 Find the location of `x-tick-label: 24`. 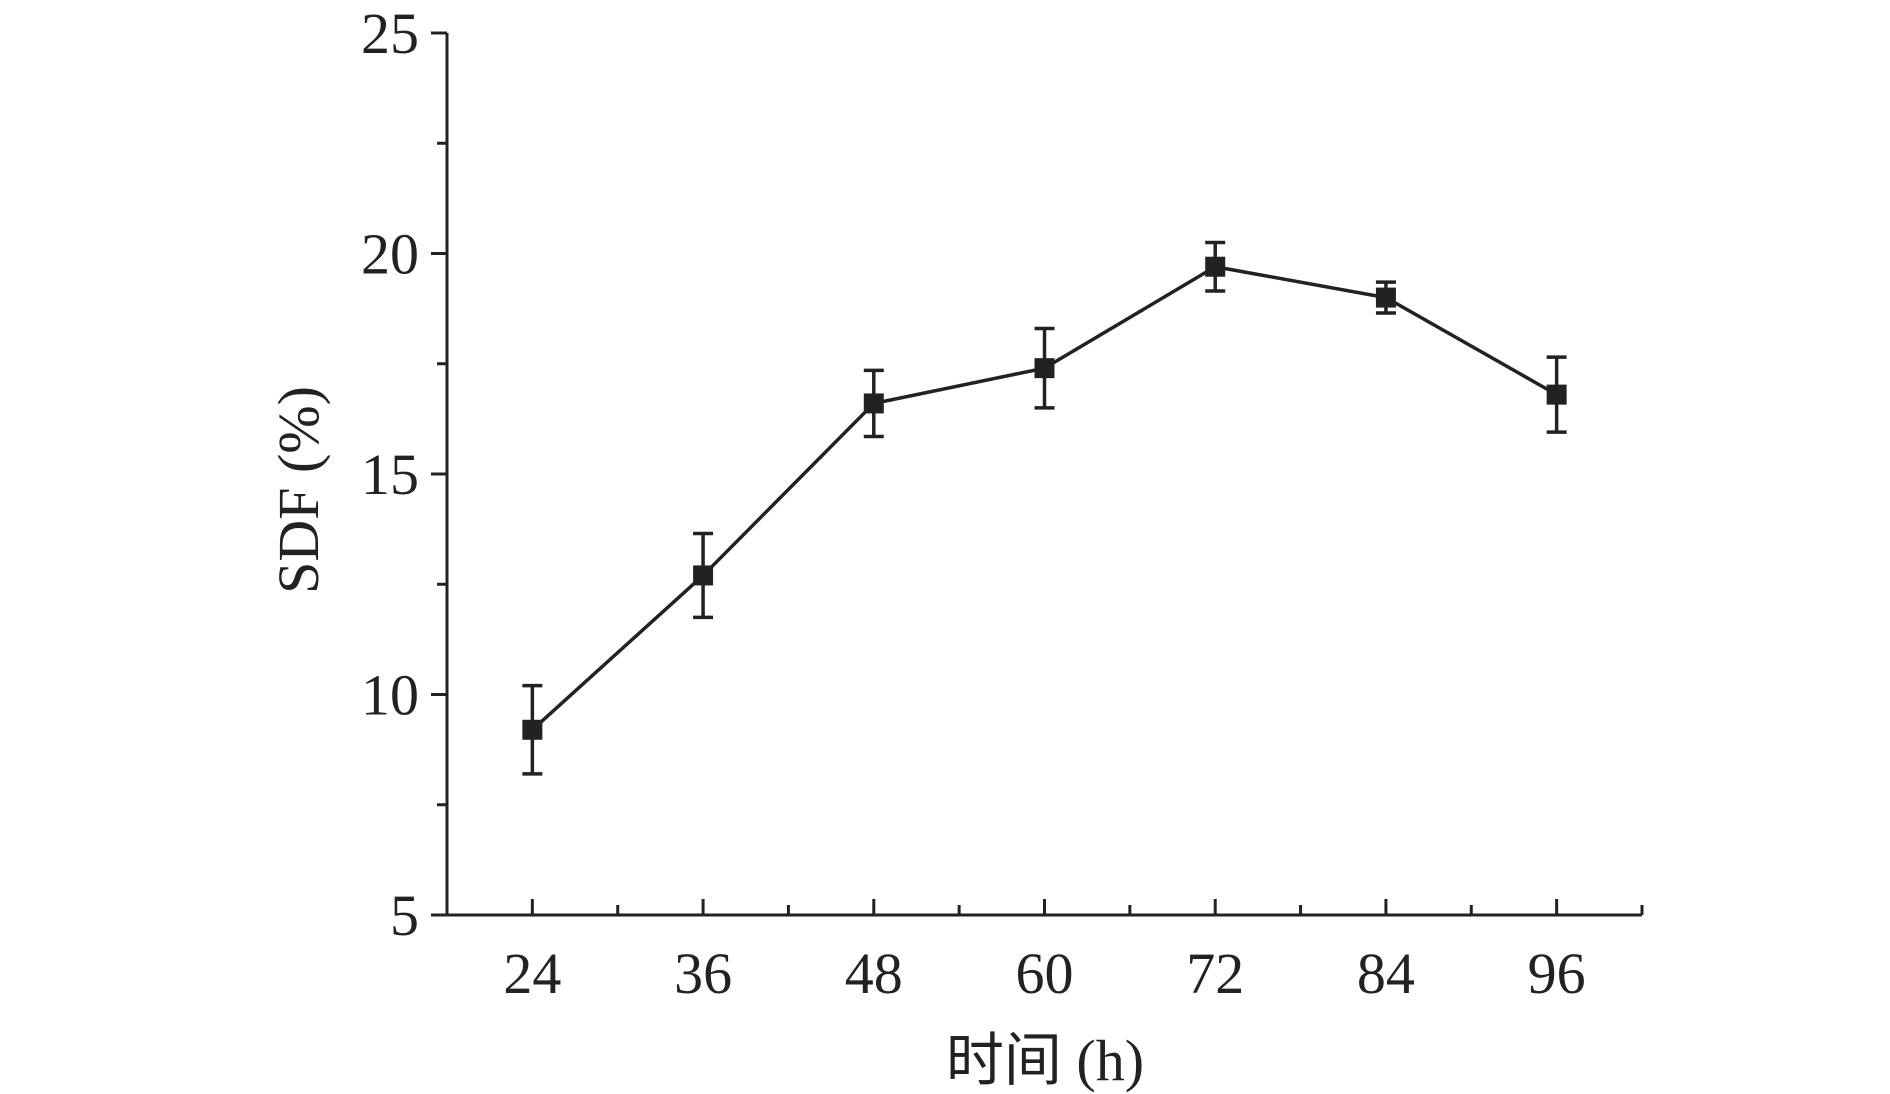

x-tick-label: 24 is located at coordinates (532, 973).